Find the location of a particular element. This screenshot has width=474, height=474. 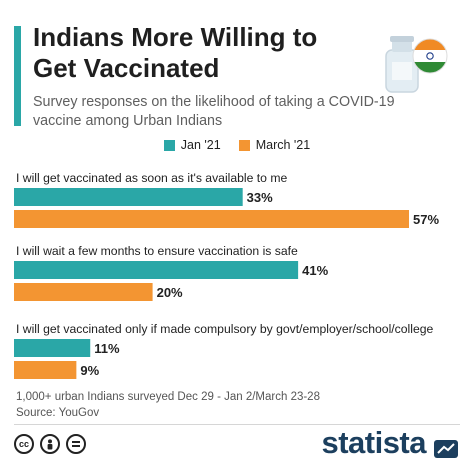

legend-swatch-jan is located at coordinates (169, 145).